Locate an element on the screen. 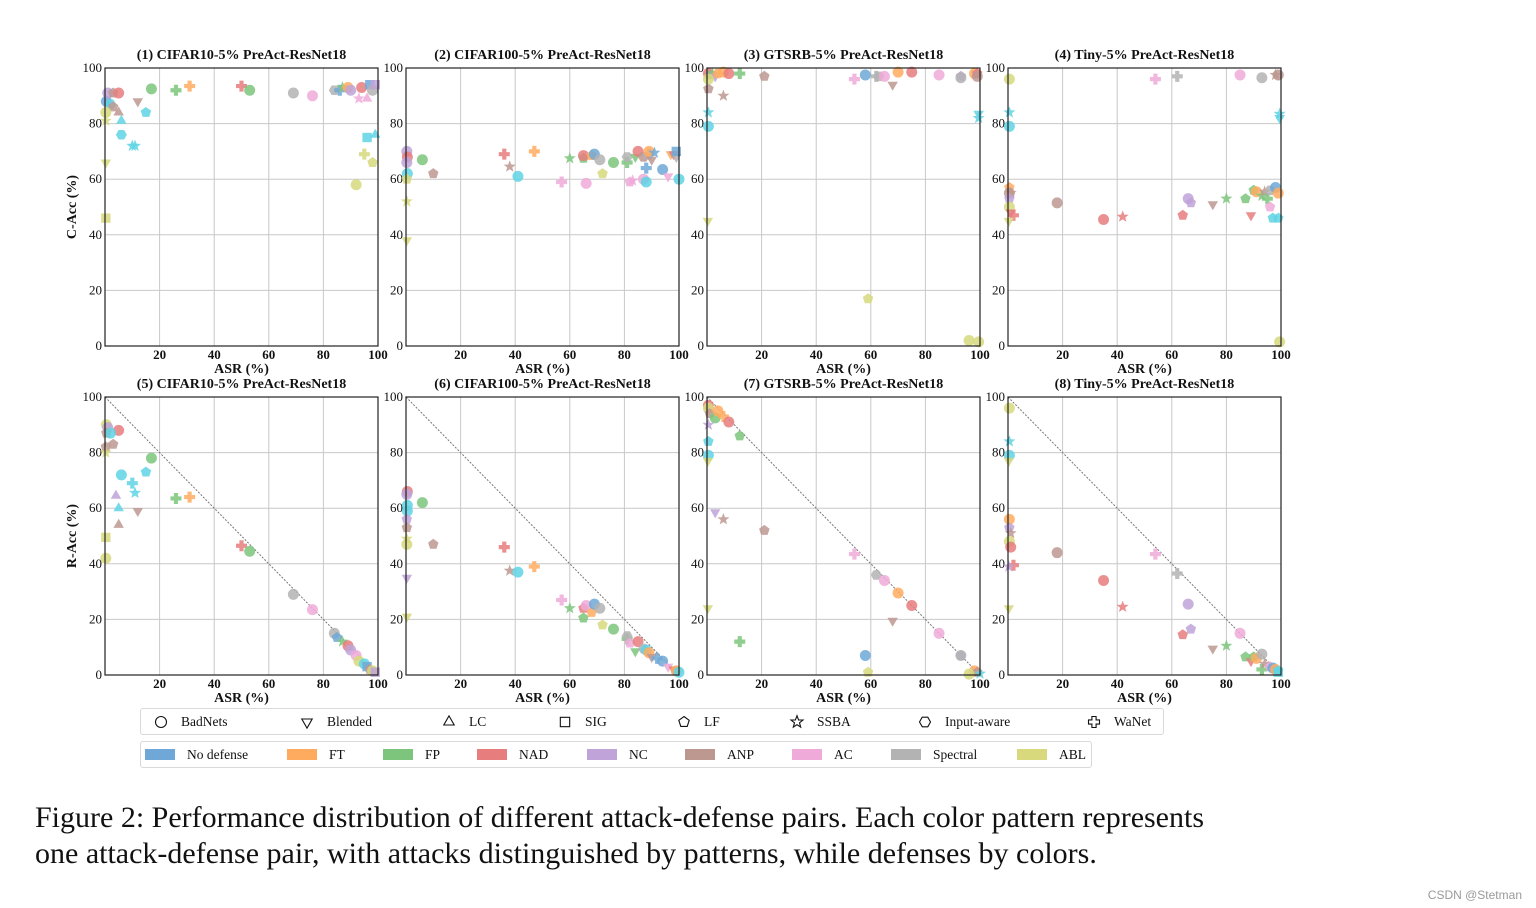 The height and width of the screenshot is (908, 1536). point-lf-nc is located at coordinates (1191, 202).